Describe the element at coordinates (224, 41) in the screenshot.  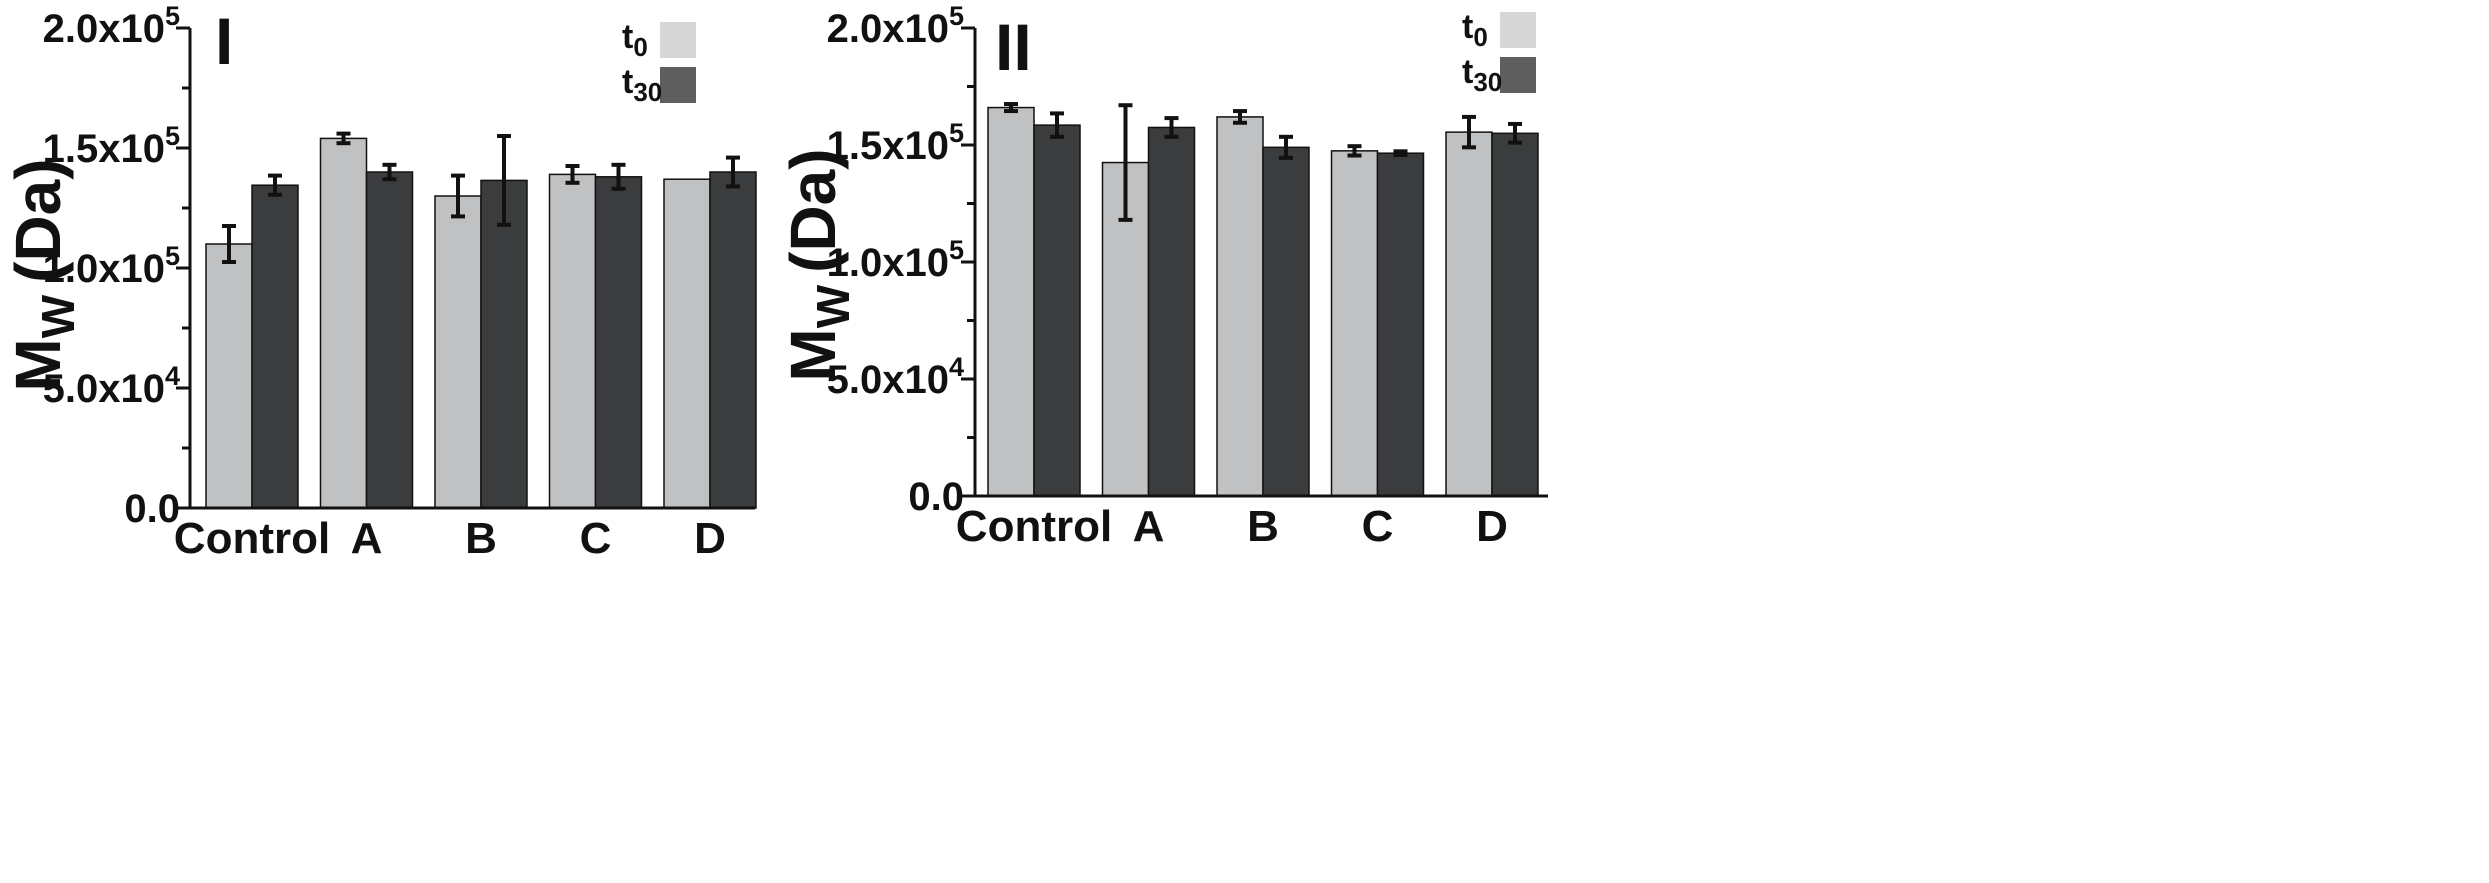
I see `panel-label: I` at that location.